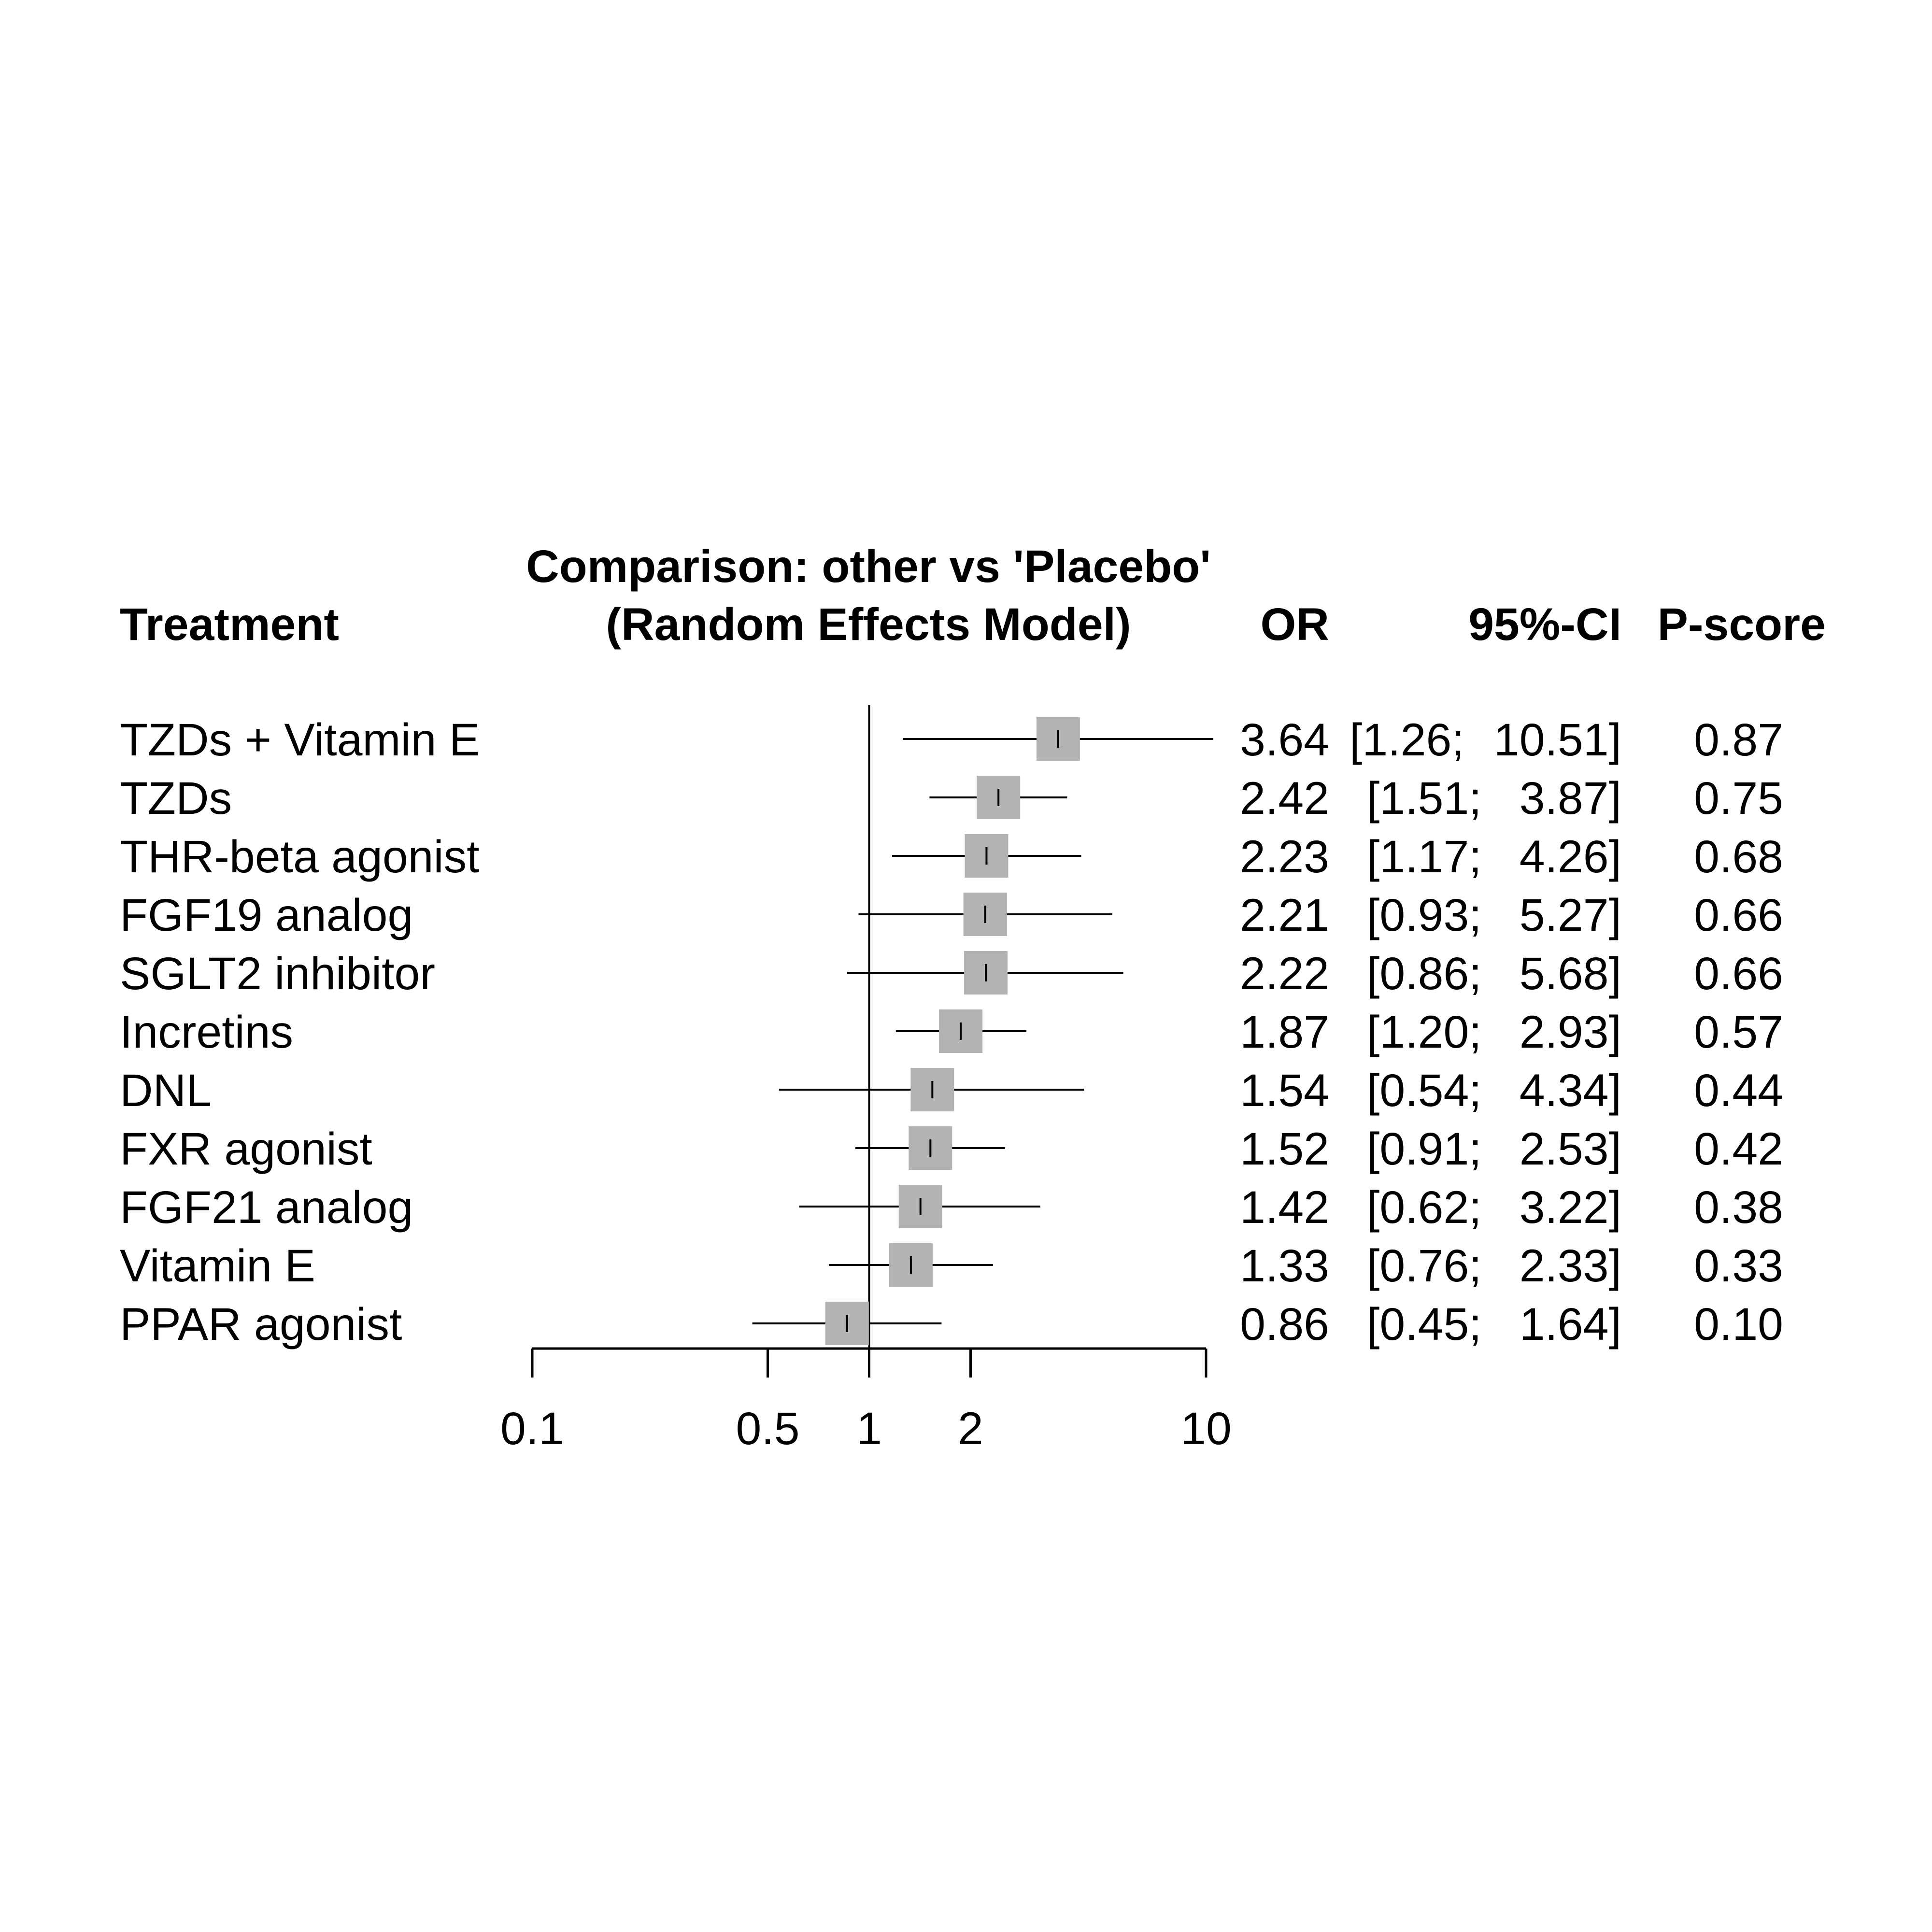 This screenshot has height=1932, width=1932. Describe the element at coordinates (1424, 915) in the screenshot. I see `ci-lower-value: [0.93;` at that location.